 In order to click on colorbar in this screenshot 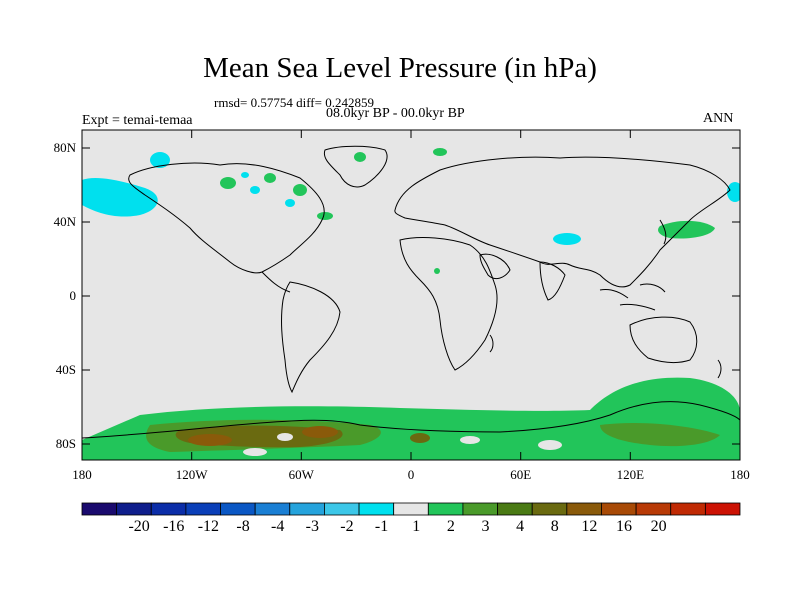, I will do `click(411, 509)`.